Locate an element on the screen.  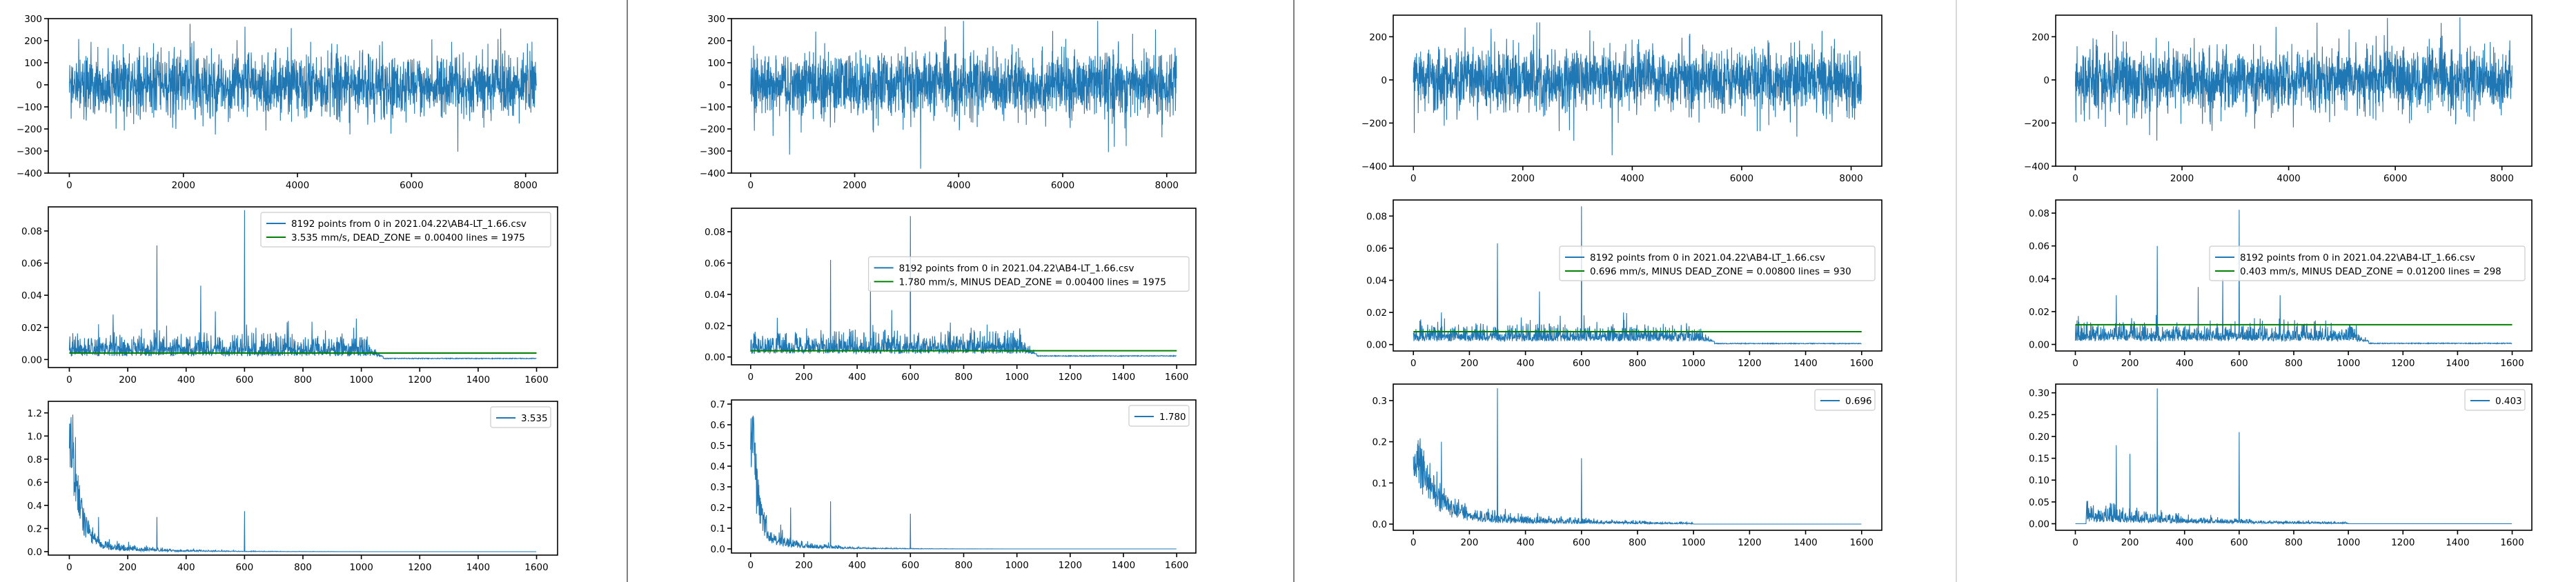
legend-entry: 0.696 is located at coordinates (1858, 401).